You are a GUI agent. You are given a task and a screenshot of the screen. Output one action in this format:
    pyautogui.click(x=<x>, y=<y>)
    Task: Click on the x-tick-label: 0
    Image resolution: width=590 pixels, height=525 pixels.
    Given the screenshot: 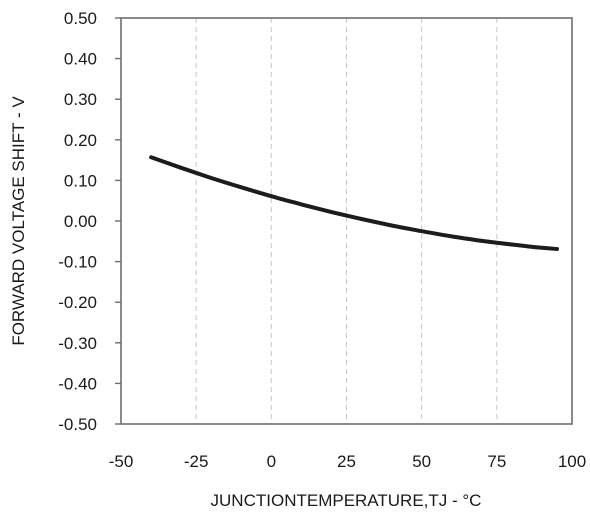 What is the action you would take?
    pyautogui.click(x=271, y=461)
    